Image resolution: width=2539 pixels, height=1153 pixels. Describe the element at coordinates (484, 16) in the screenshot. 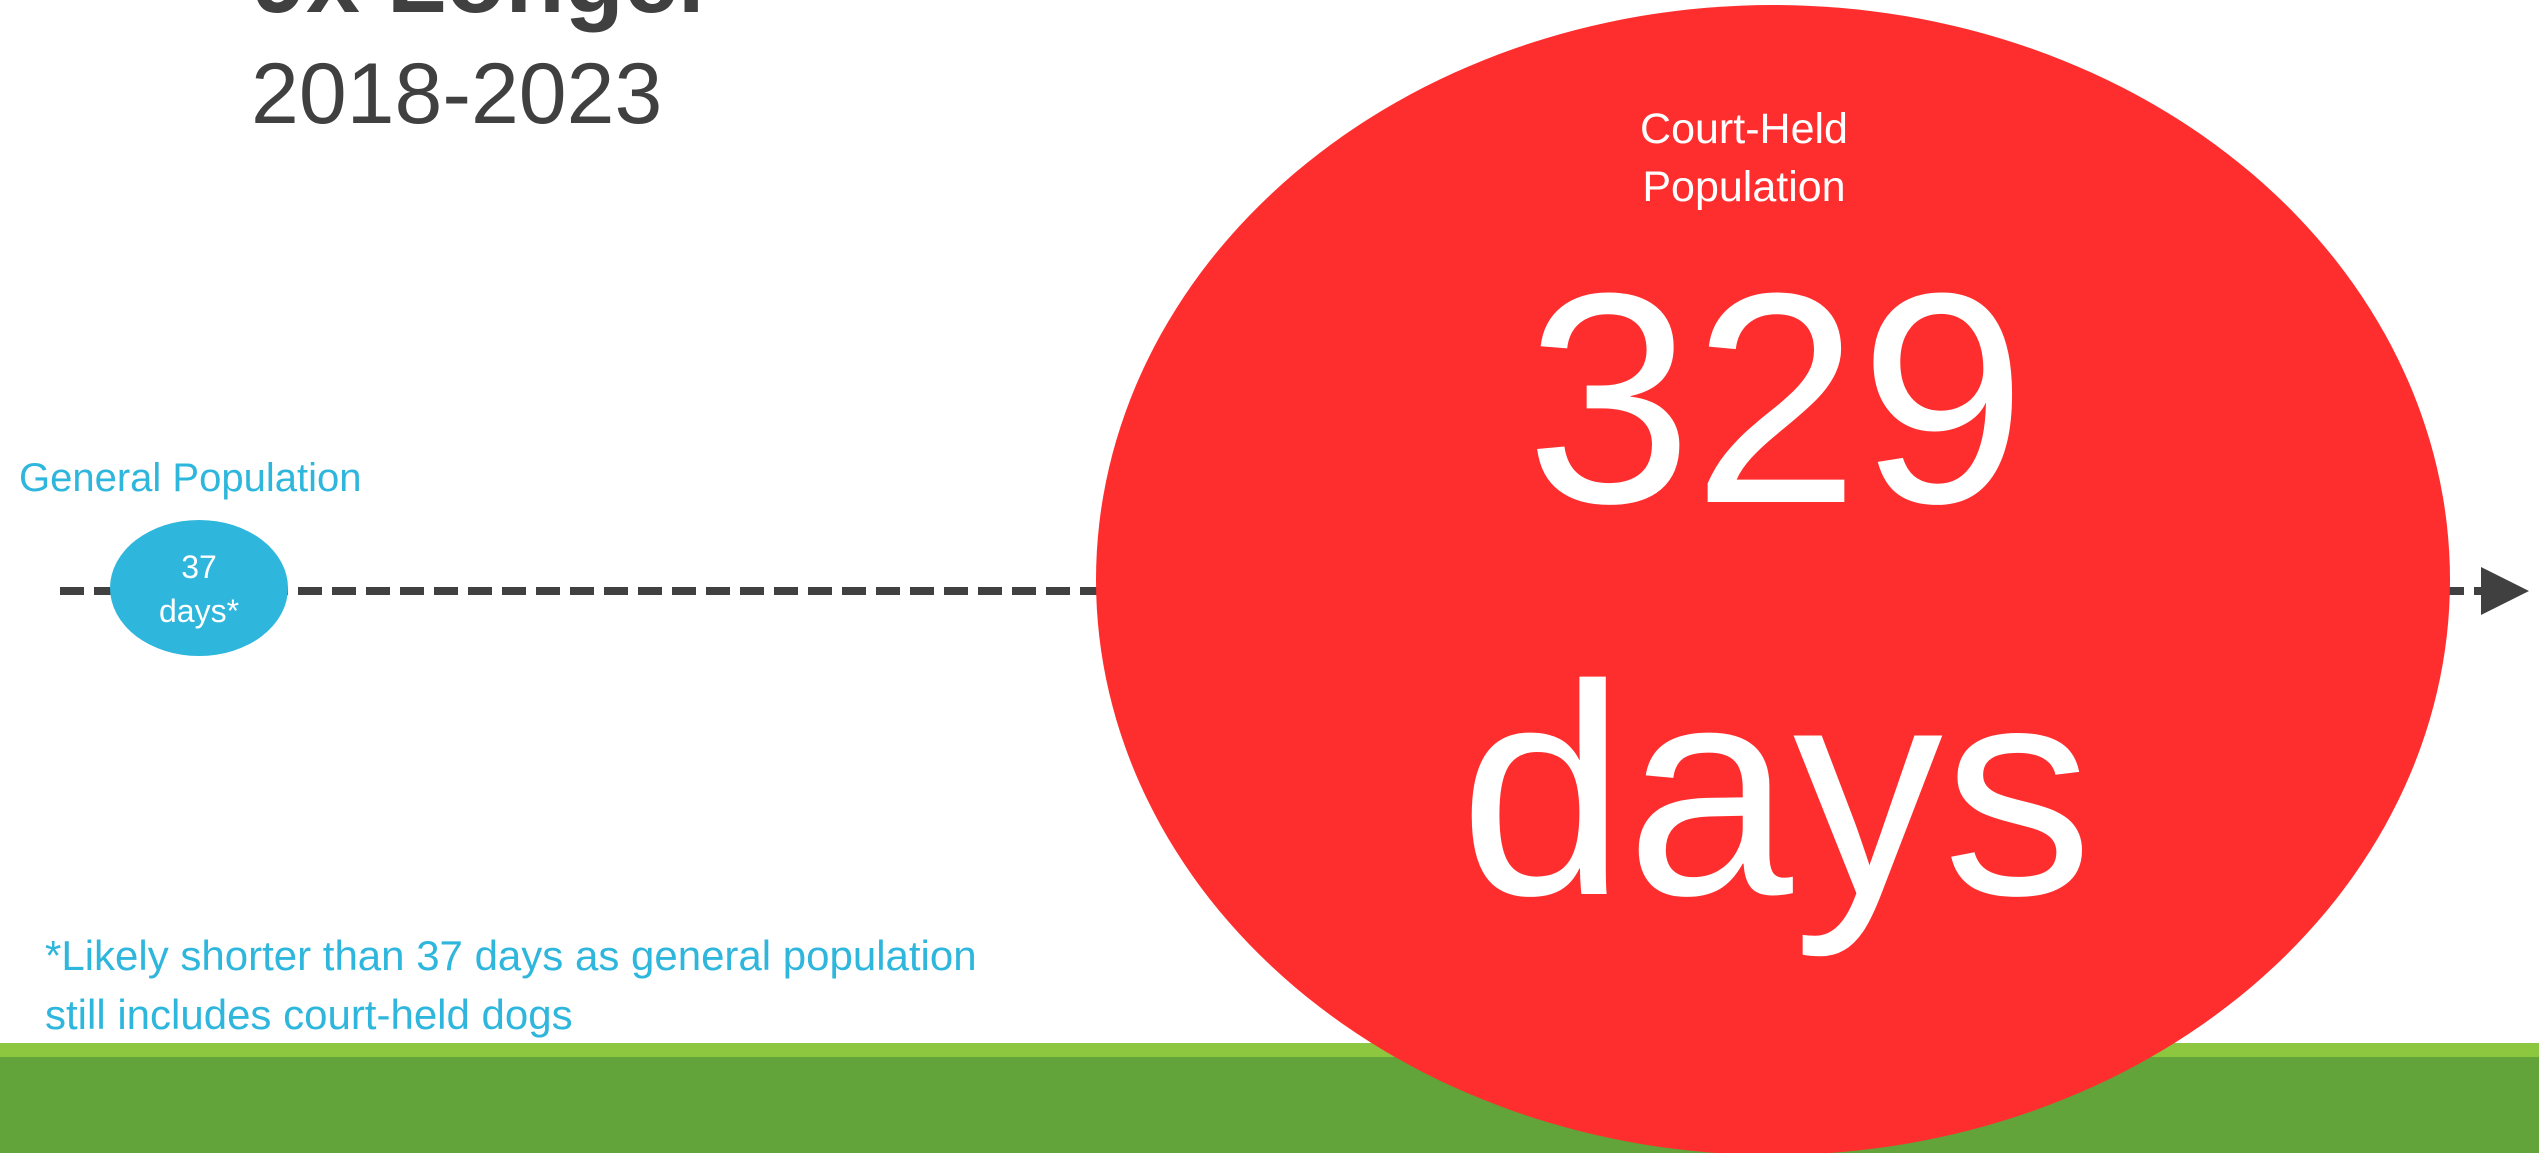

I see `title: 9x Longer` at that location.